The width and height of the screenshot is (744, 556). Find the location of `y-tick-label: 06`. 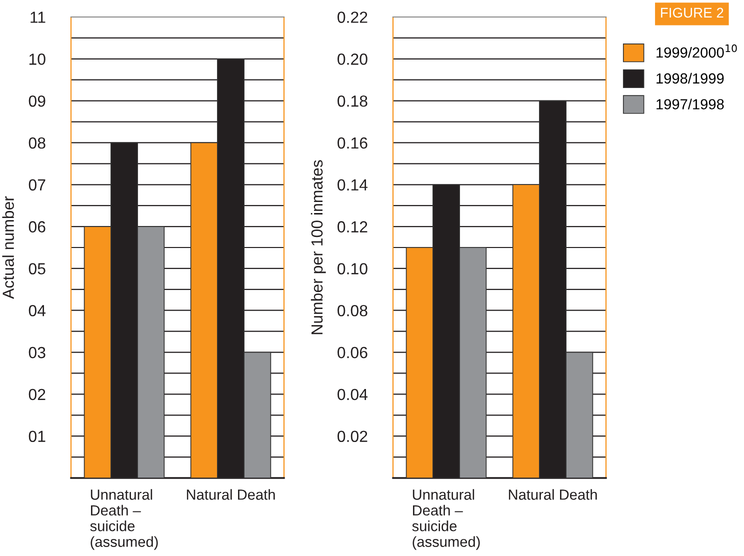

y-tick-label: 06 is located at coordinates (37, 226).